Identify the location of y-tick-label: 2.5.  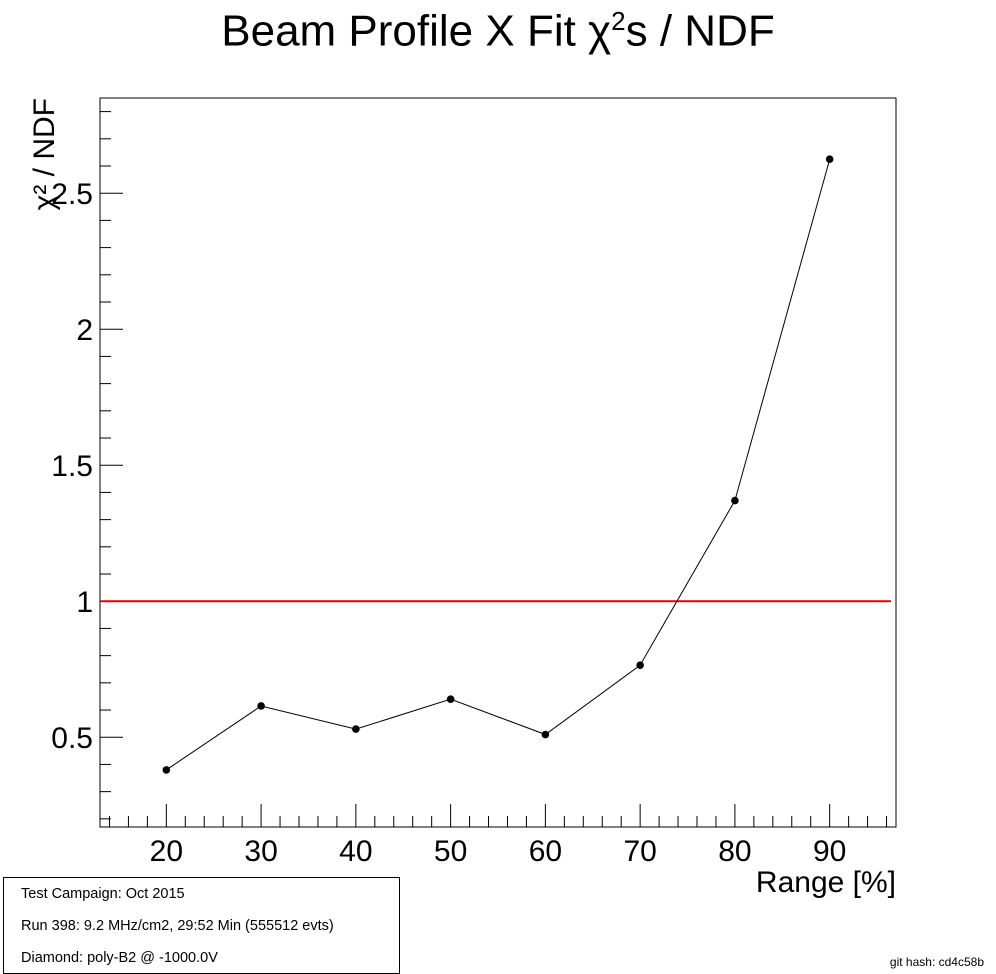
(72, 194).